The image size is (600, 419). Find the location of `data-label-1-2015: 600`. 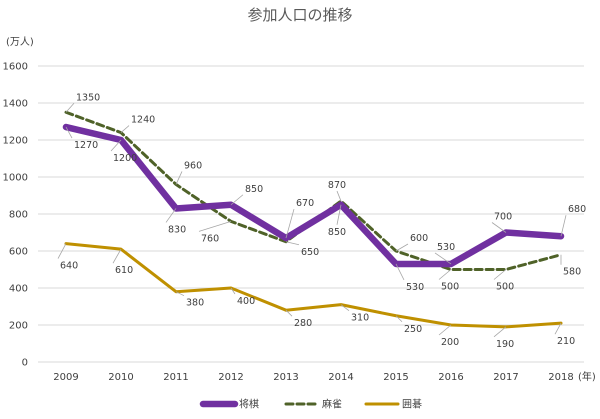

data-label-1-2015: 600 is located at coordinates (419, 238).